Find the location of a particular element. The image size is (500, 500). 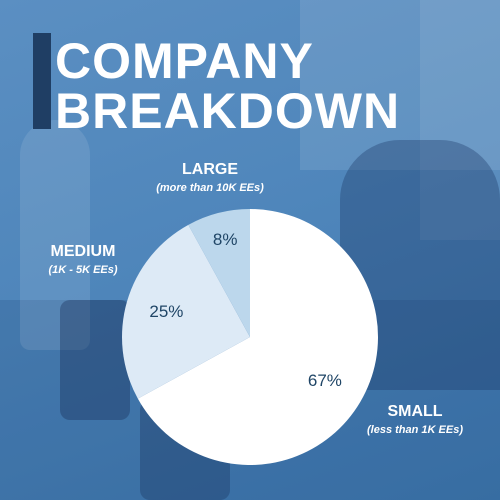

category-description-medium: (1K - 5K EEs) is located at coordinates (83, 270).